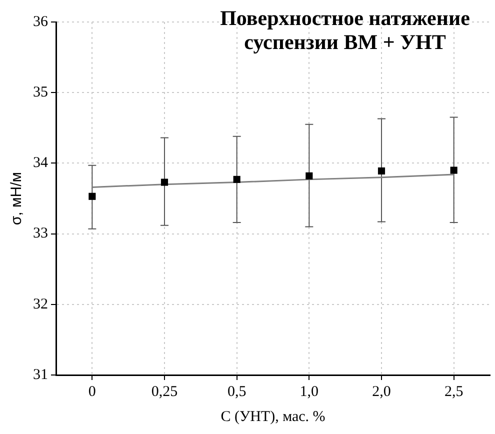  What do you see at coordinates (345, 30) in the screenshot?
I see `chart-title: Поверхностное натяжение суспензии ВМ + УНТ` at bounding box center [345, 30].